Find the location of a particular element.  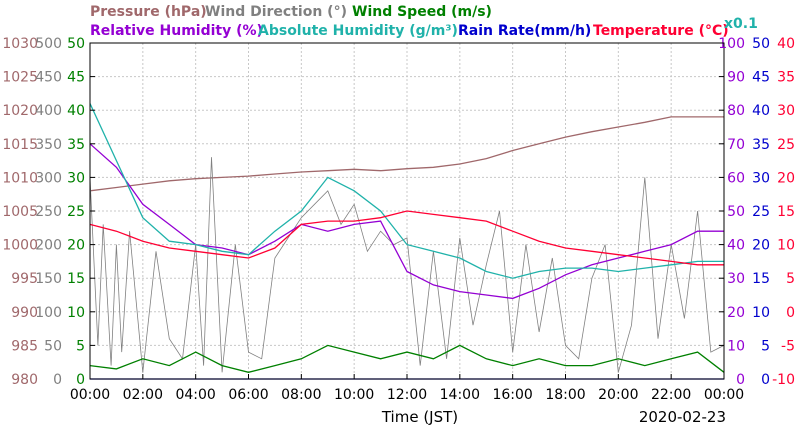

temperature-tick: 0 is located at coordinates (790, 313).